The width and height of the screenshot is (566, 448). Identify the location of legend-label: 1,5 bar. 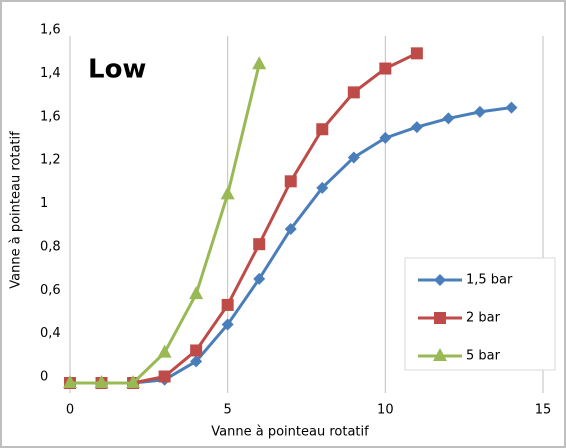
(489, 280).